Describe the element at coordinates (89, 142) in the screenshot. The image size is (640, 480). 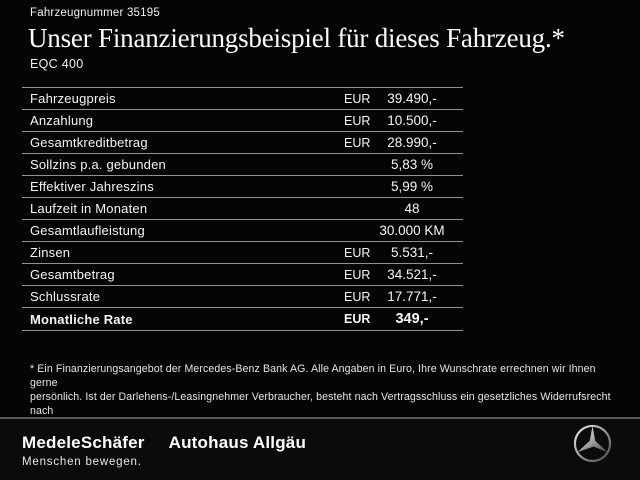
I see `row-label: Gesamtkreditbetrag` at that location.